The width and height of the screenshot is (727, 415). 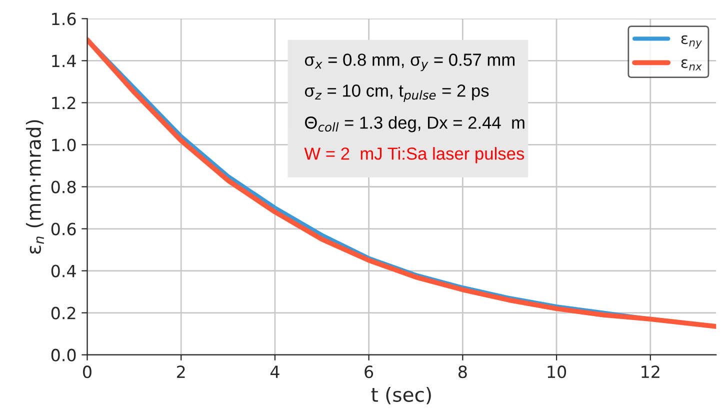 What do you see at coordinates (462, 372) in the screenshot?
I see `x-tick-label: 8` at bounding box center [462, 372].